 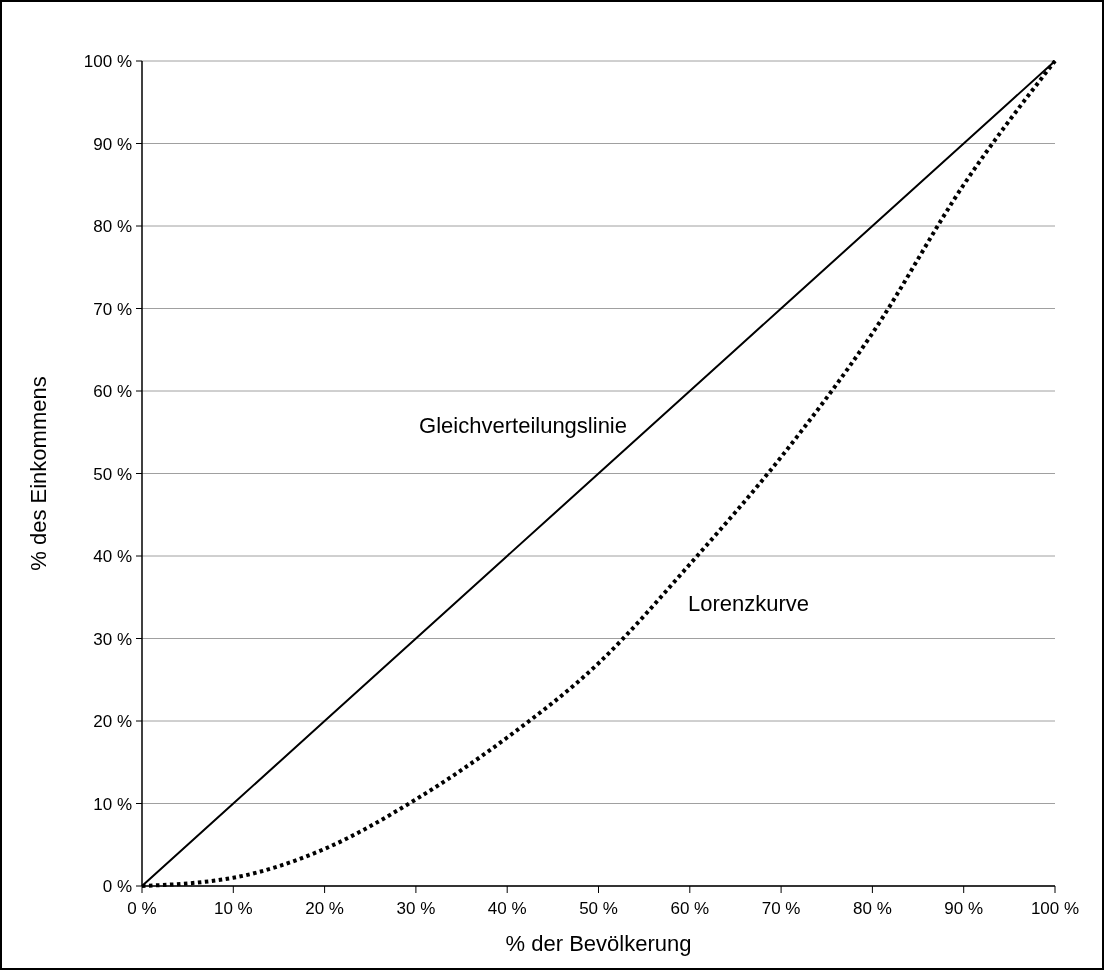 What do you see at coordinates (1055, 908) in the screenshot?
I see `x-tick-label: 100 %` at bounding box center [1055, 908].